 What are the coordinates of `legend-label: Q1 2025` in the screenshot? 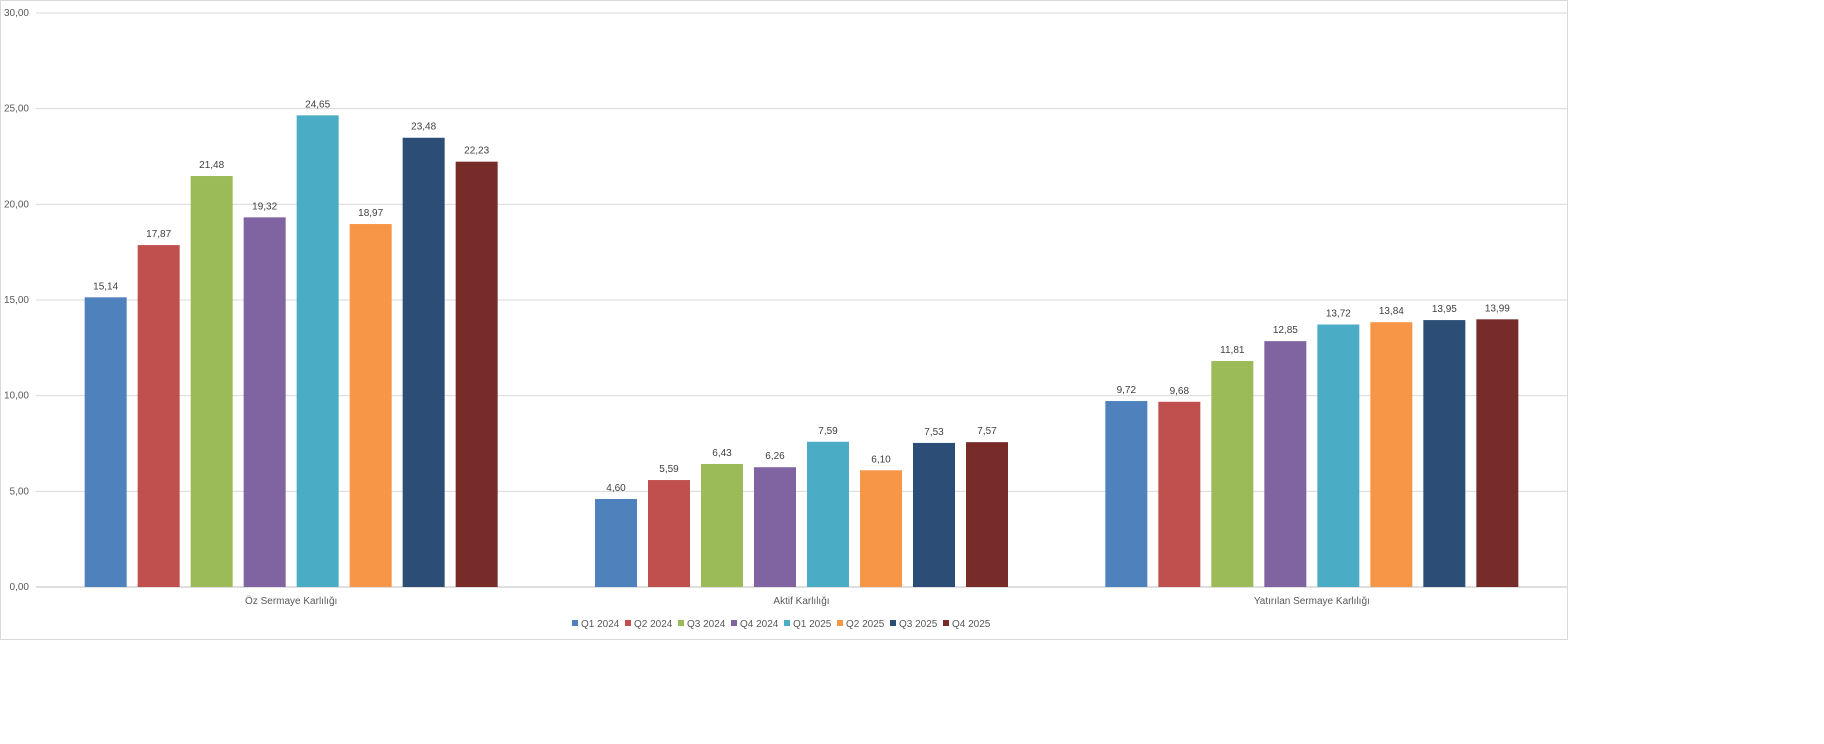 It's located at (812, 624).